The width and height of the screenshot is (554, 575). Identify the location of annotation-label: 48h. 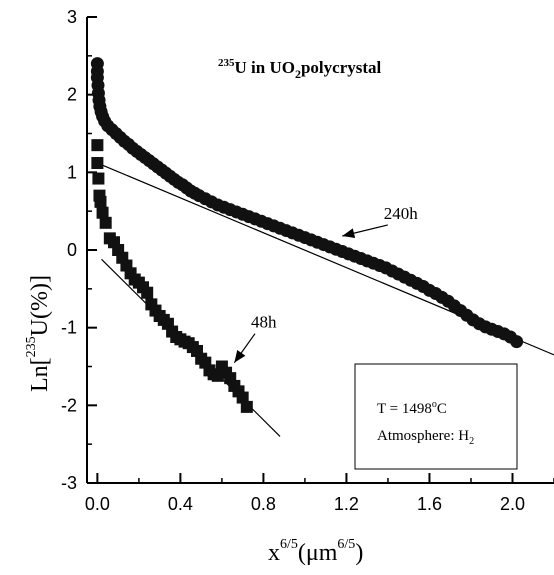
(264, 322).